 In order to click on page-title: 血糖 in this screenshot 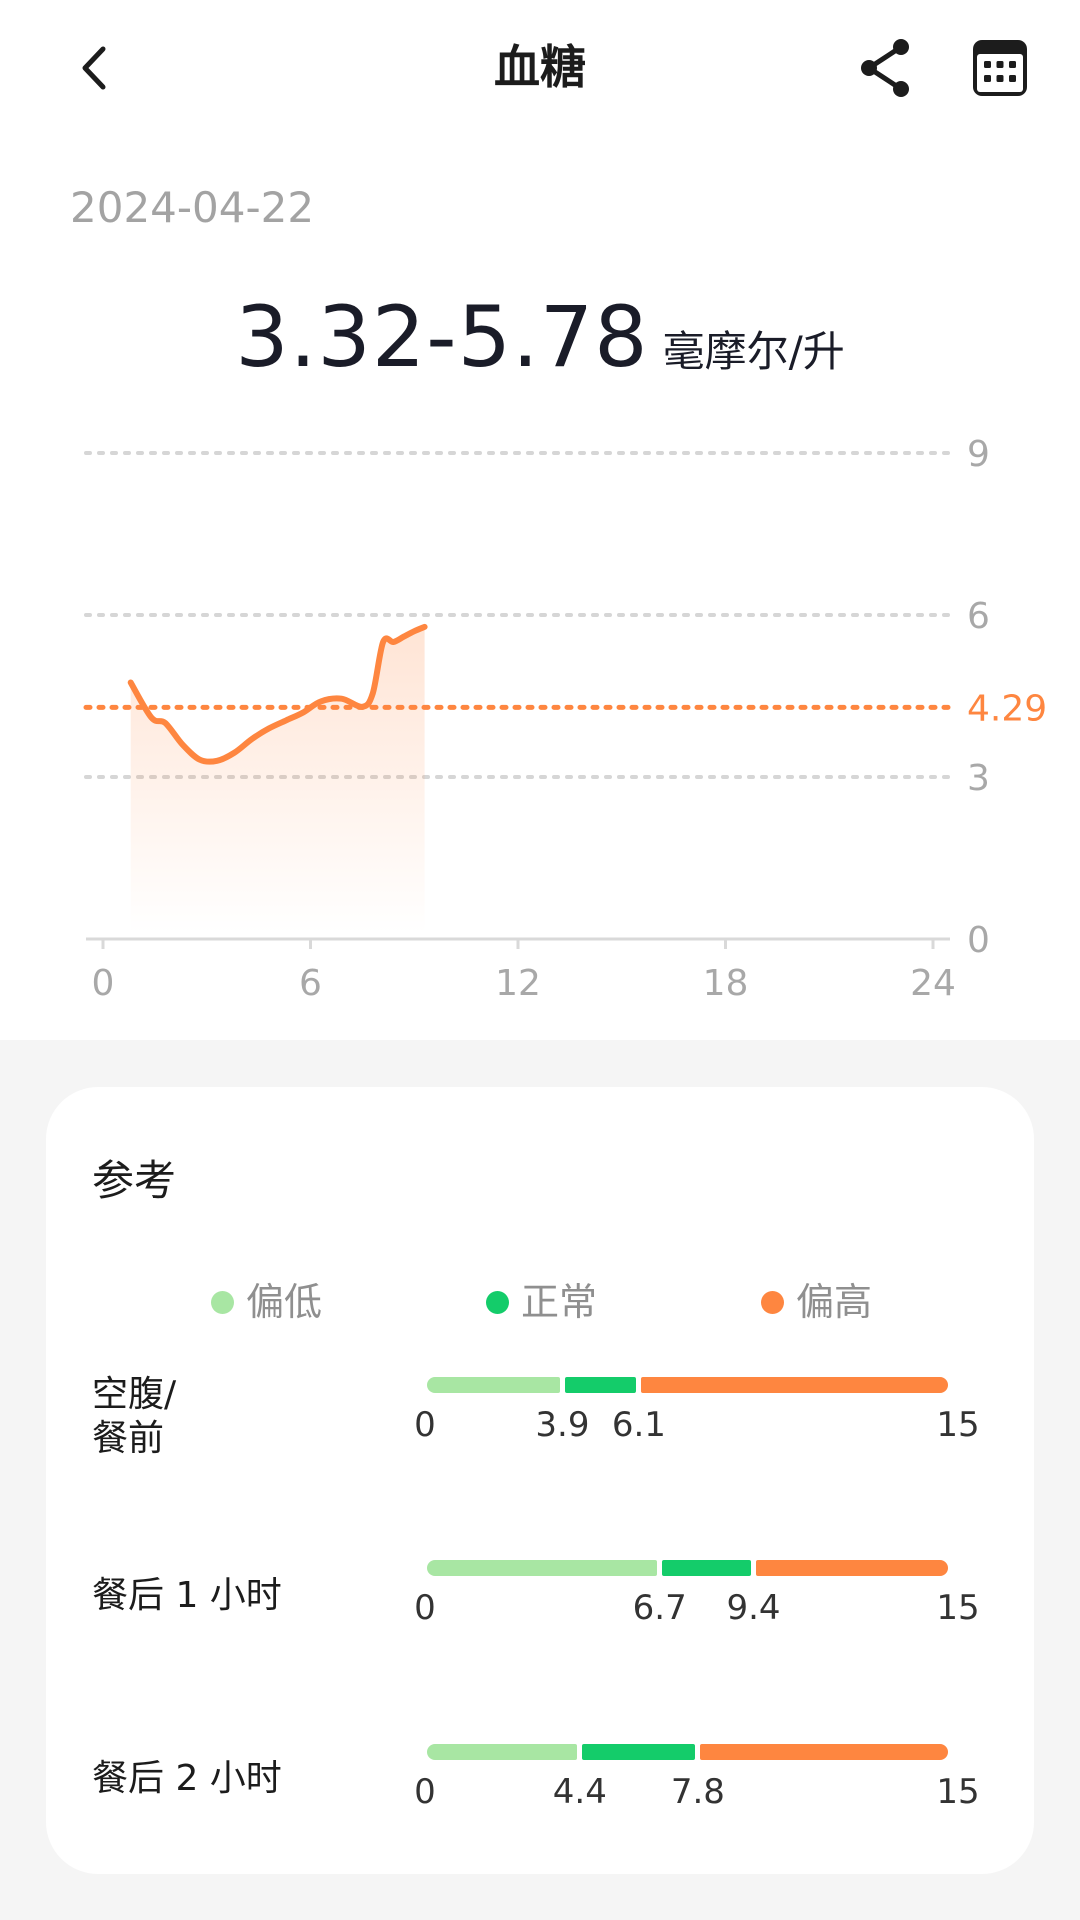, I will do `click(540, 67)`.